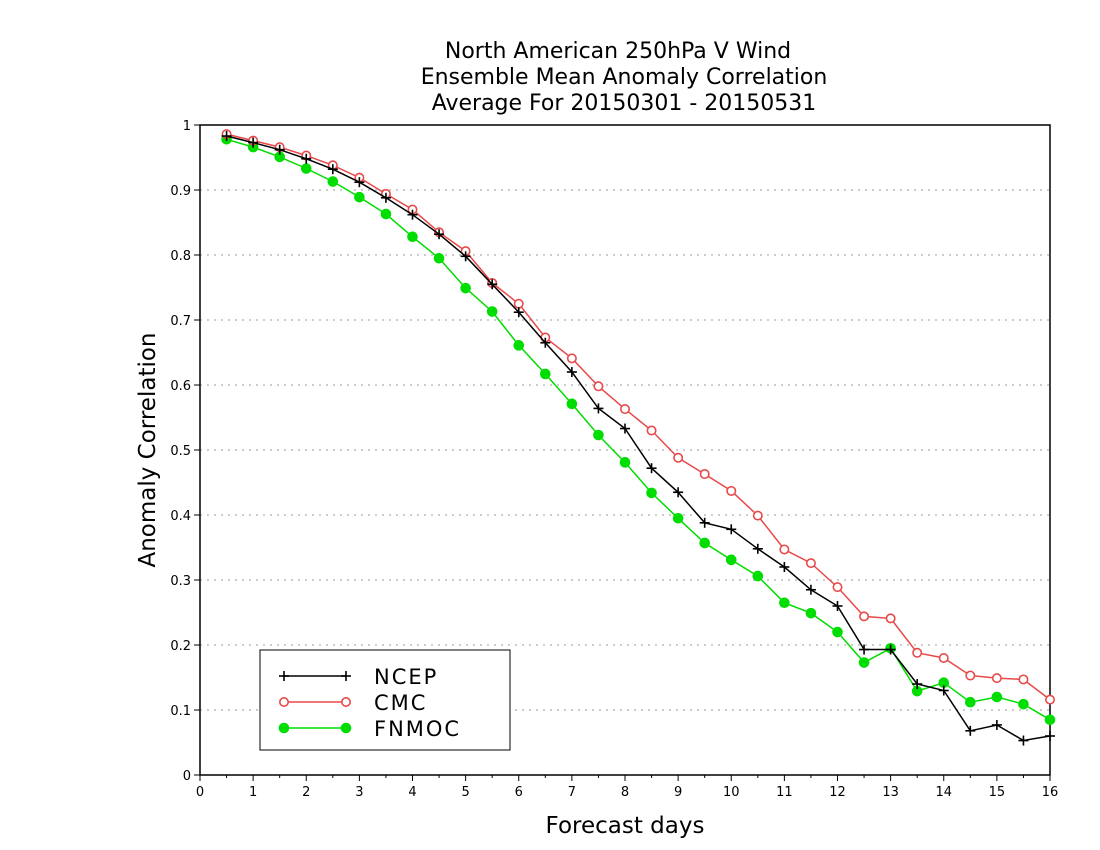  Describe the element at coordinates (997, 792) in the screenshot. I see `x-tick-label-15: 15` at that location.